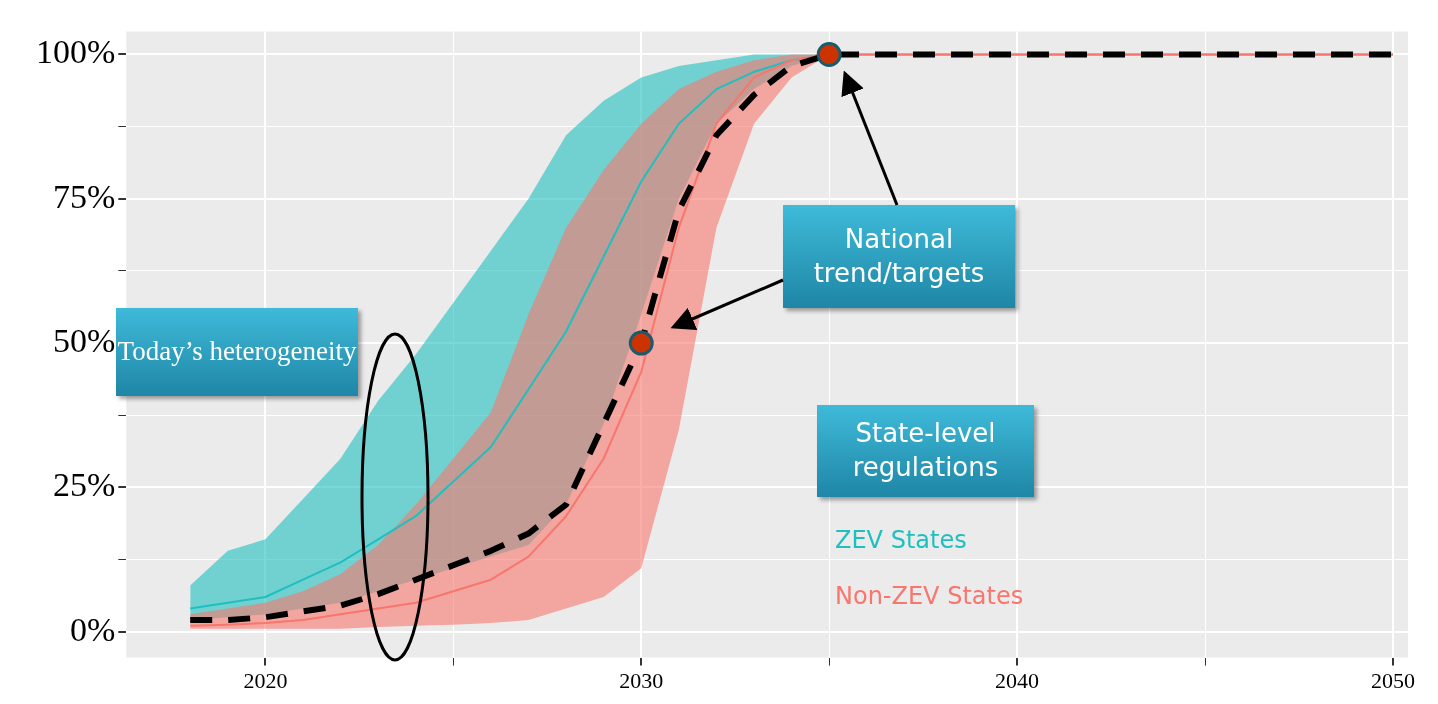 The image size is (1438, 704). Describe the element at coordinates (84, 485) in the screenshot. I see `y-tick-label: 25%` at that location.